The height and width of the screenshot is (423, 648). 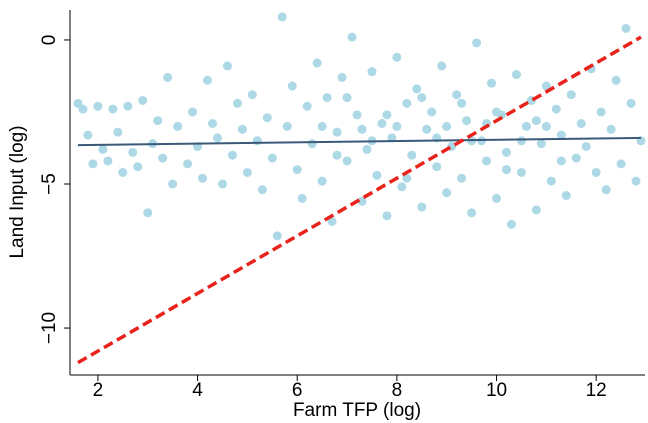 I want to click on x-tick-label: 8, so click(x=397, y=390).